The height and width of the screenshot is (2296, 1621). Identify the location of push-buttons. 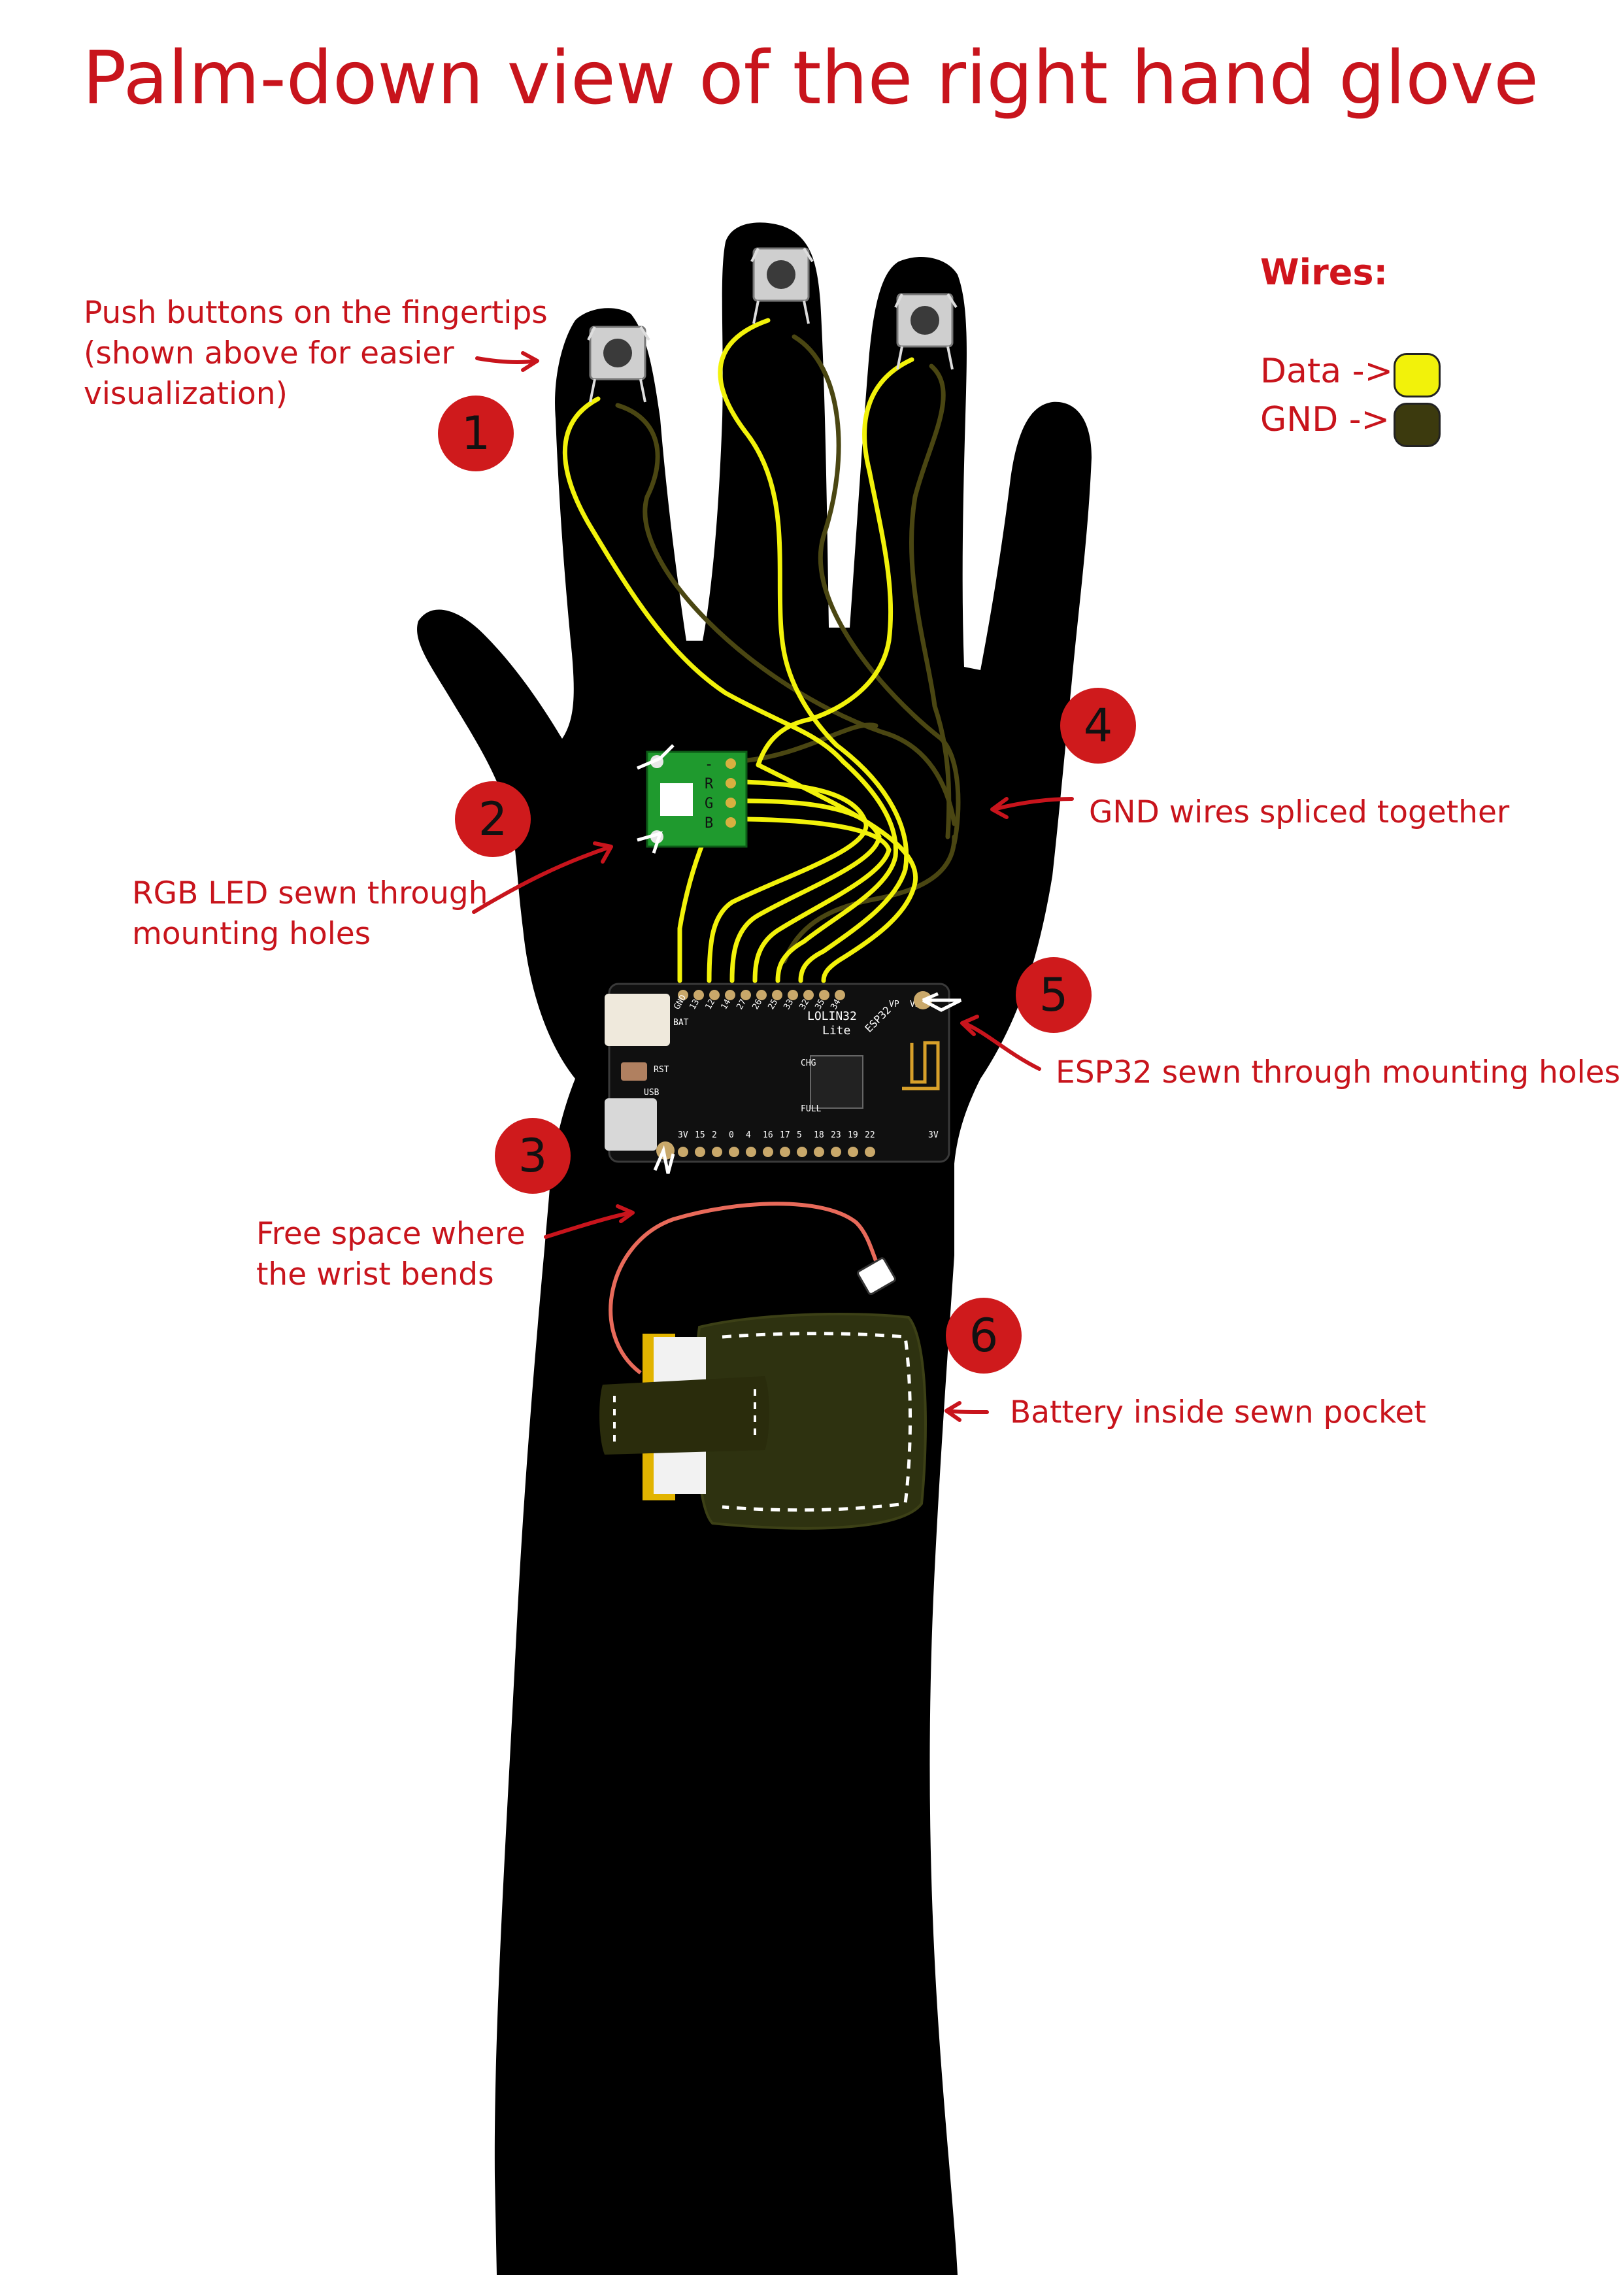
(773, 325).